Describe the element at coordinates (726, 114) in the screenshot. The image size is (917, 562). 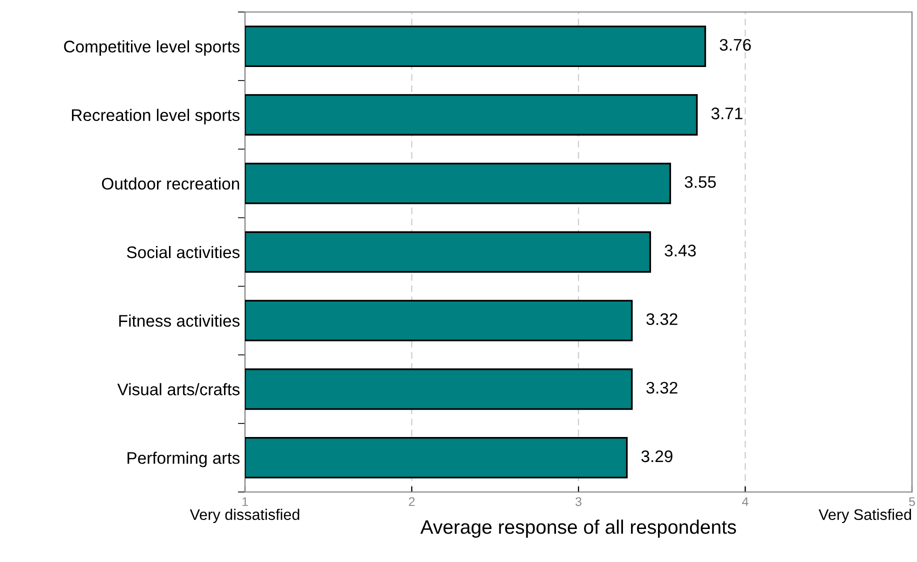
I see `data-label: 3.71` at that location.